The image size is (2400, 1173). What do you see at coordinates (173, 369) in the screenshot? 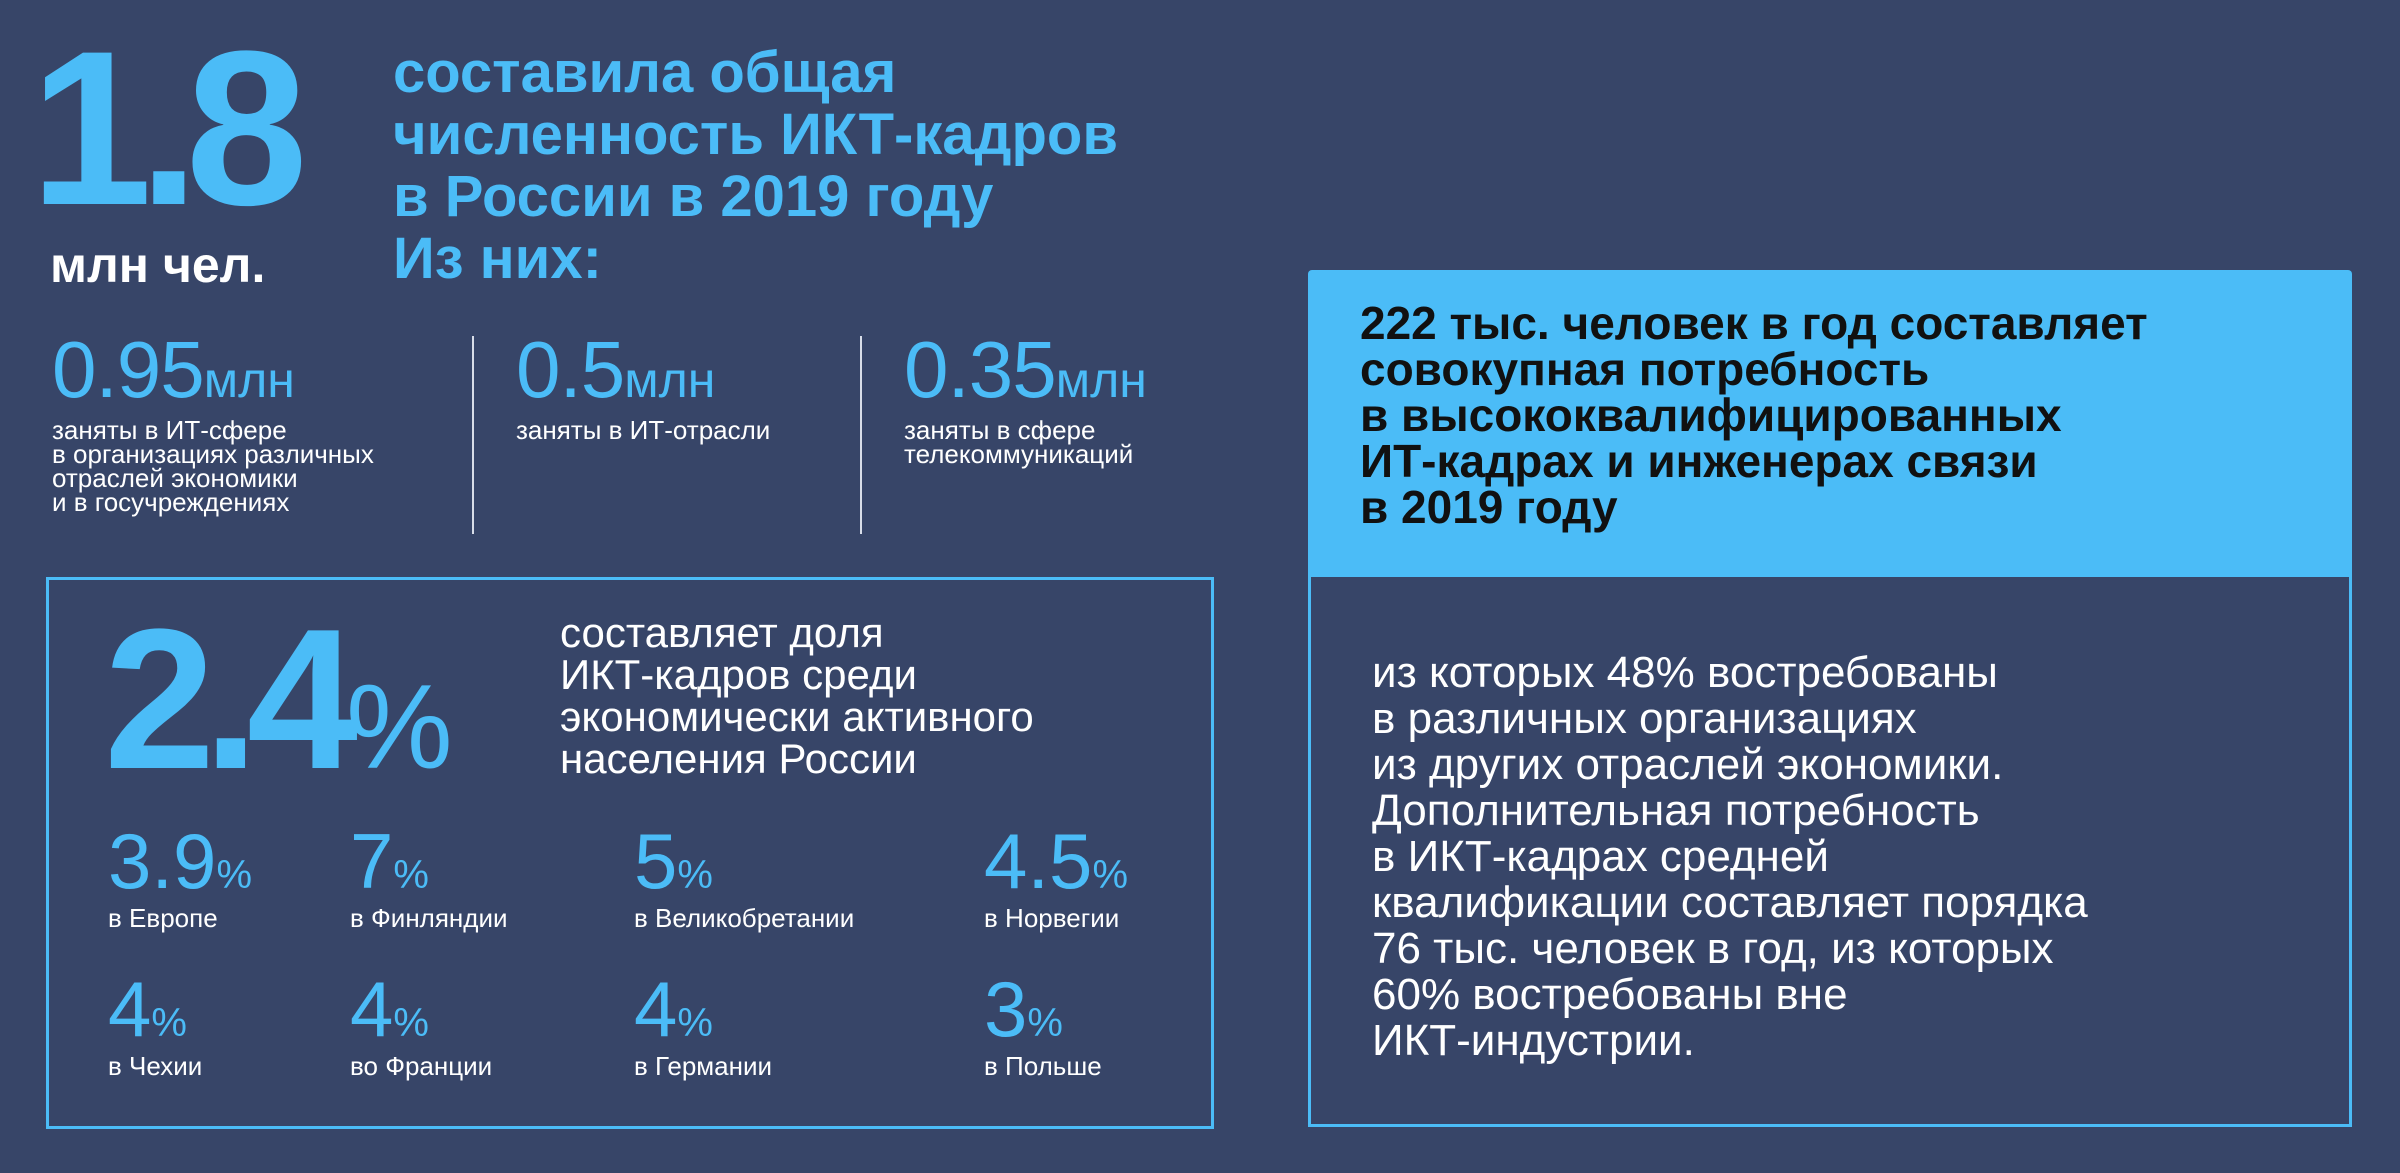
I see `breakdown-value: 0.95млн` at bounding box center [173, 369].